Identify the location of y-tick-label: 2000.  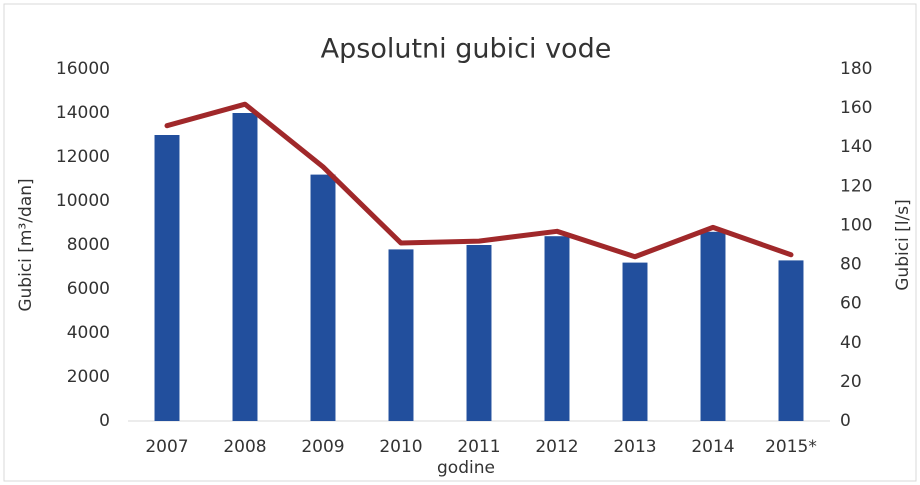
(88, 377).